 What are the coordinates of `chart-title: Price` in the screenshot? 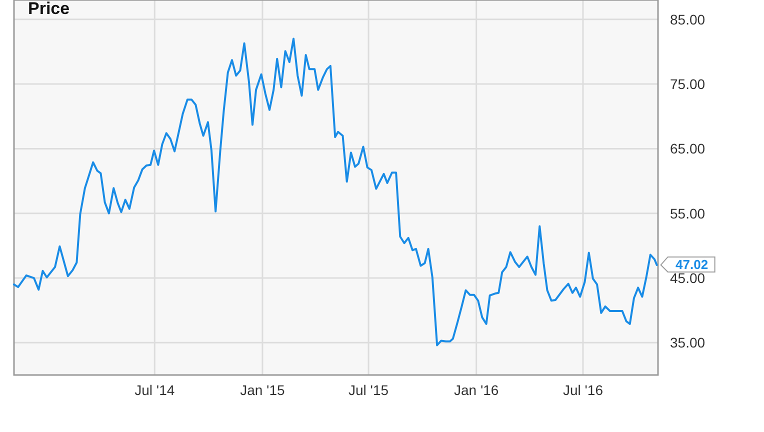 It's located at (49, 9).